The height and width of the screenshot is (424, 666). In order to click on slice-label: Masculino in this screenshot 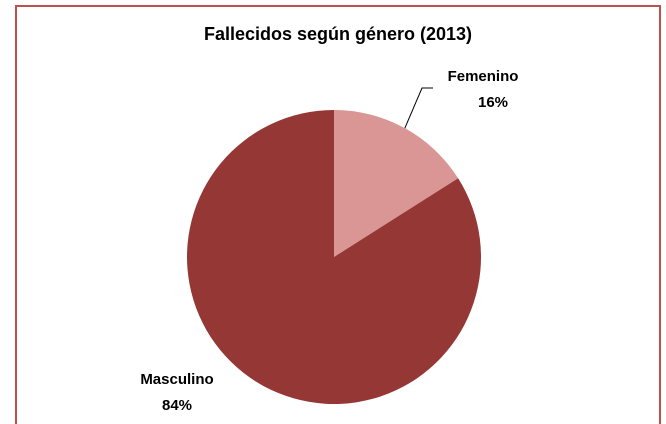, I will do `click(176, 379)`.